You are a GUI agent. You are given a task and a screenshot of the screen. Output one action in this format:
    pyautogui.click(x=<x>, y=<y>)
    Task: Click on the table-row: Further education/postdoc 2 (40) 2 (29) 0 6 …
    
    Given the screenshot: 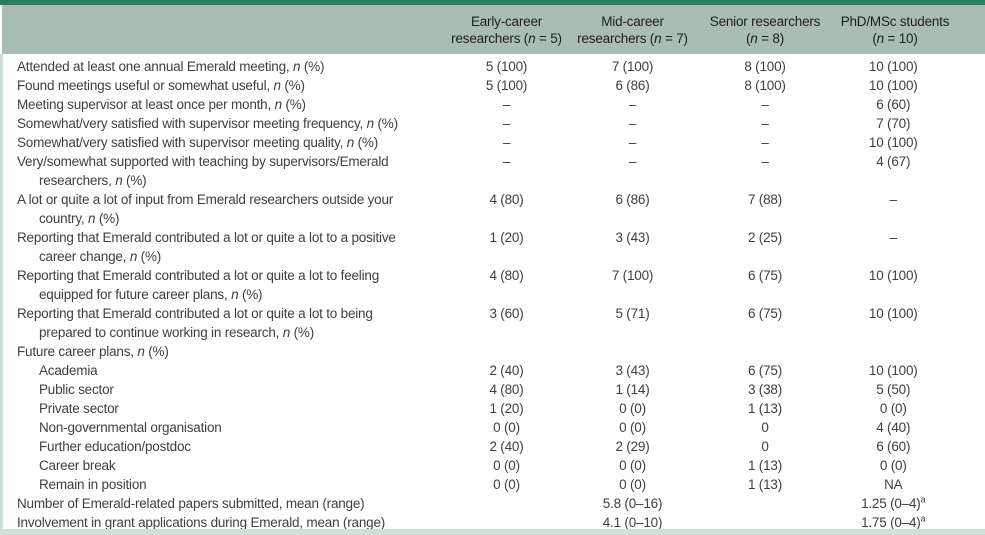 What is the action you would take?
    pyautogui.click(x=492, y=446)
    